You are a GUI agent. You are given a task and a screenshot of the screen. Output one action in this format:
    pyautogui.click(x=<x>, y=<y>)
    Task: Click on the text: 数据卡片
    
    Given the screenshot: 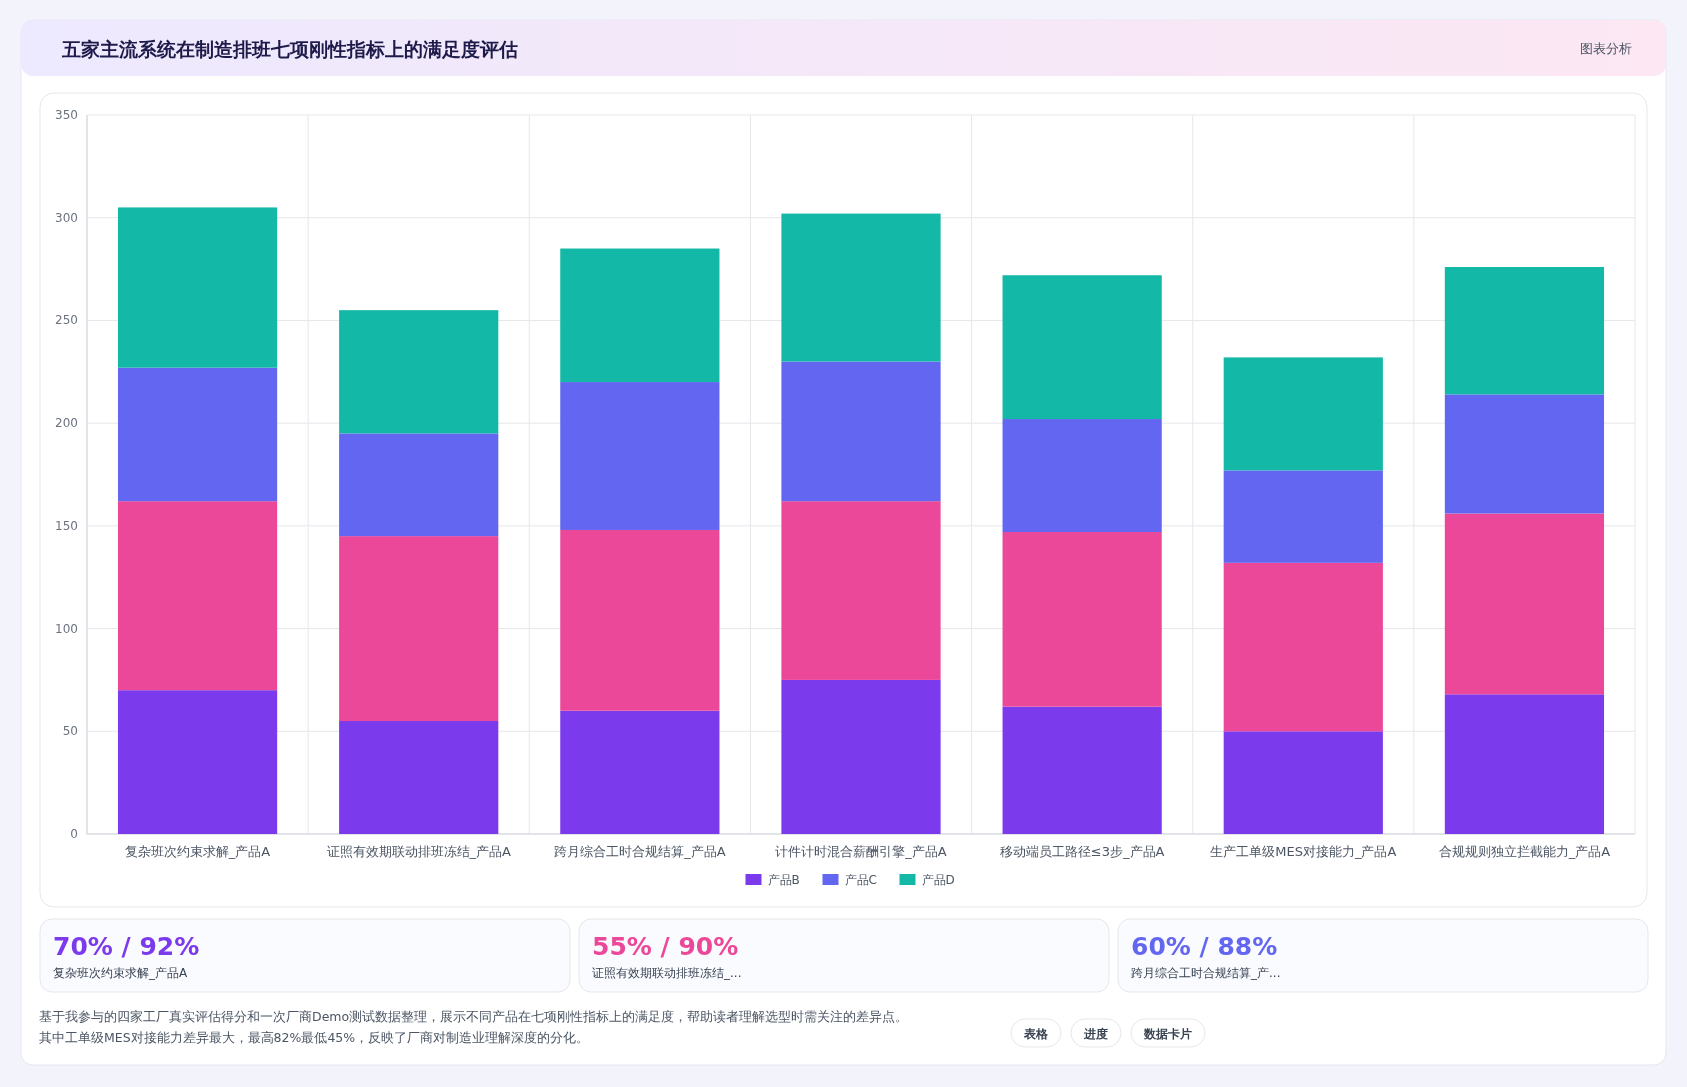 What is the action you would take?
    pyautogui.click(x=1167, y=1034)
    